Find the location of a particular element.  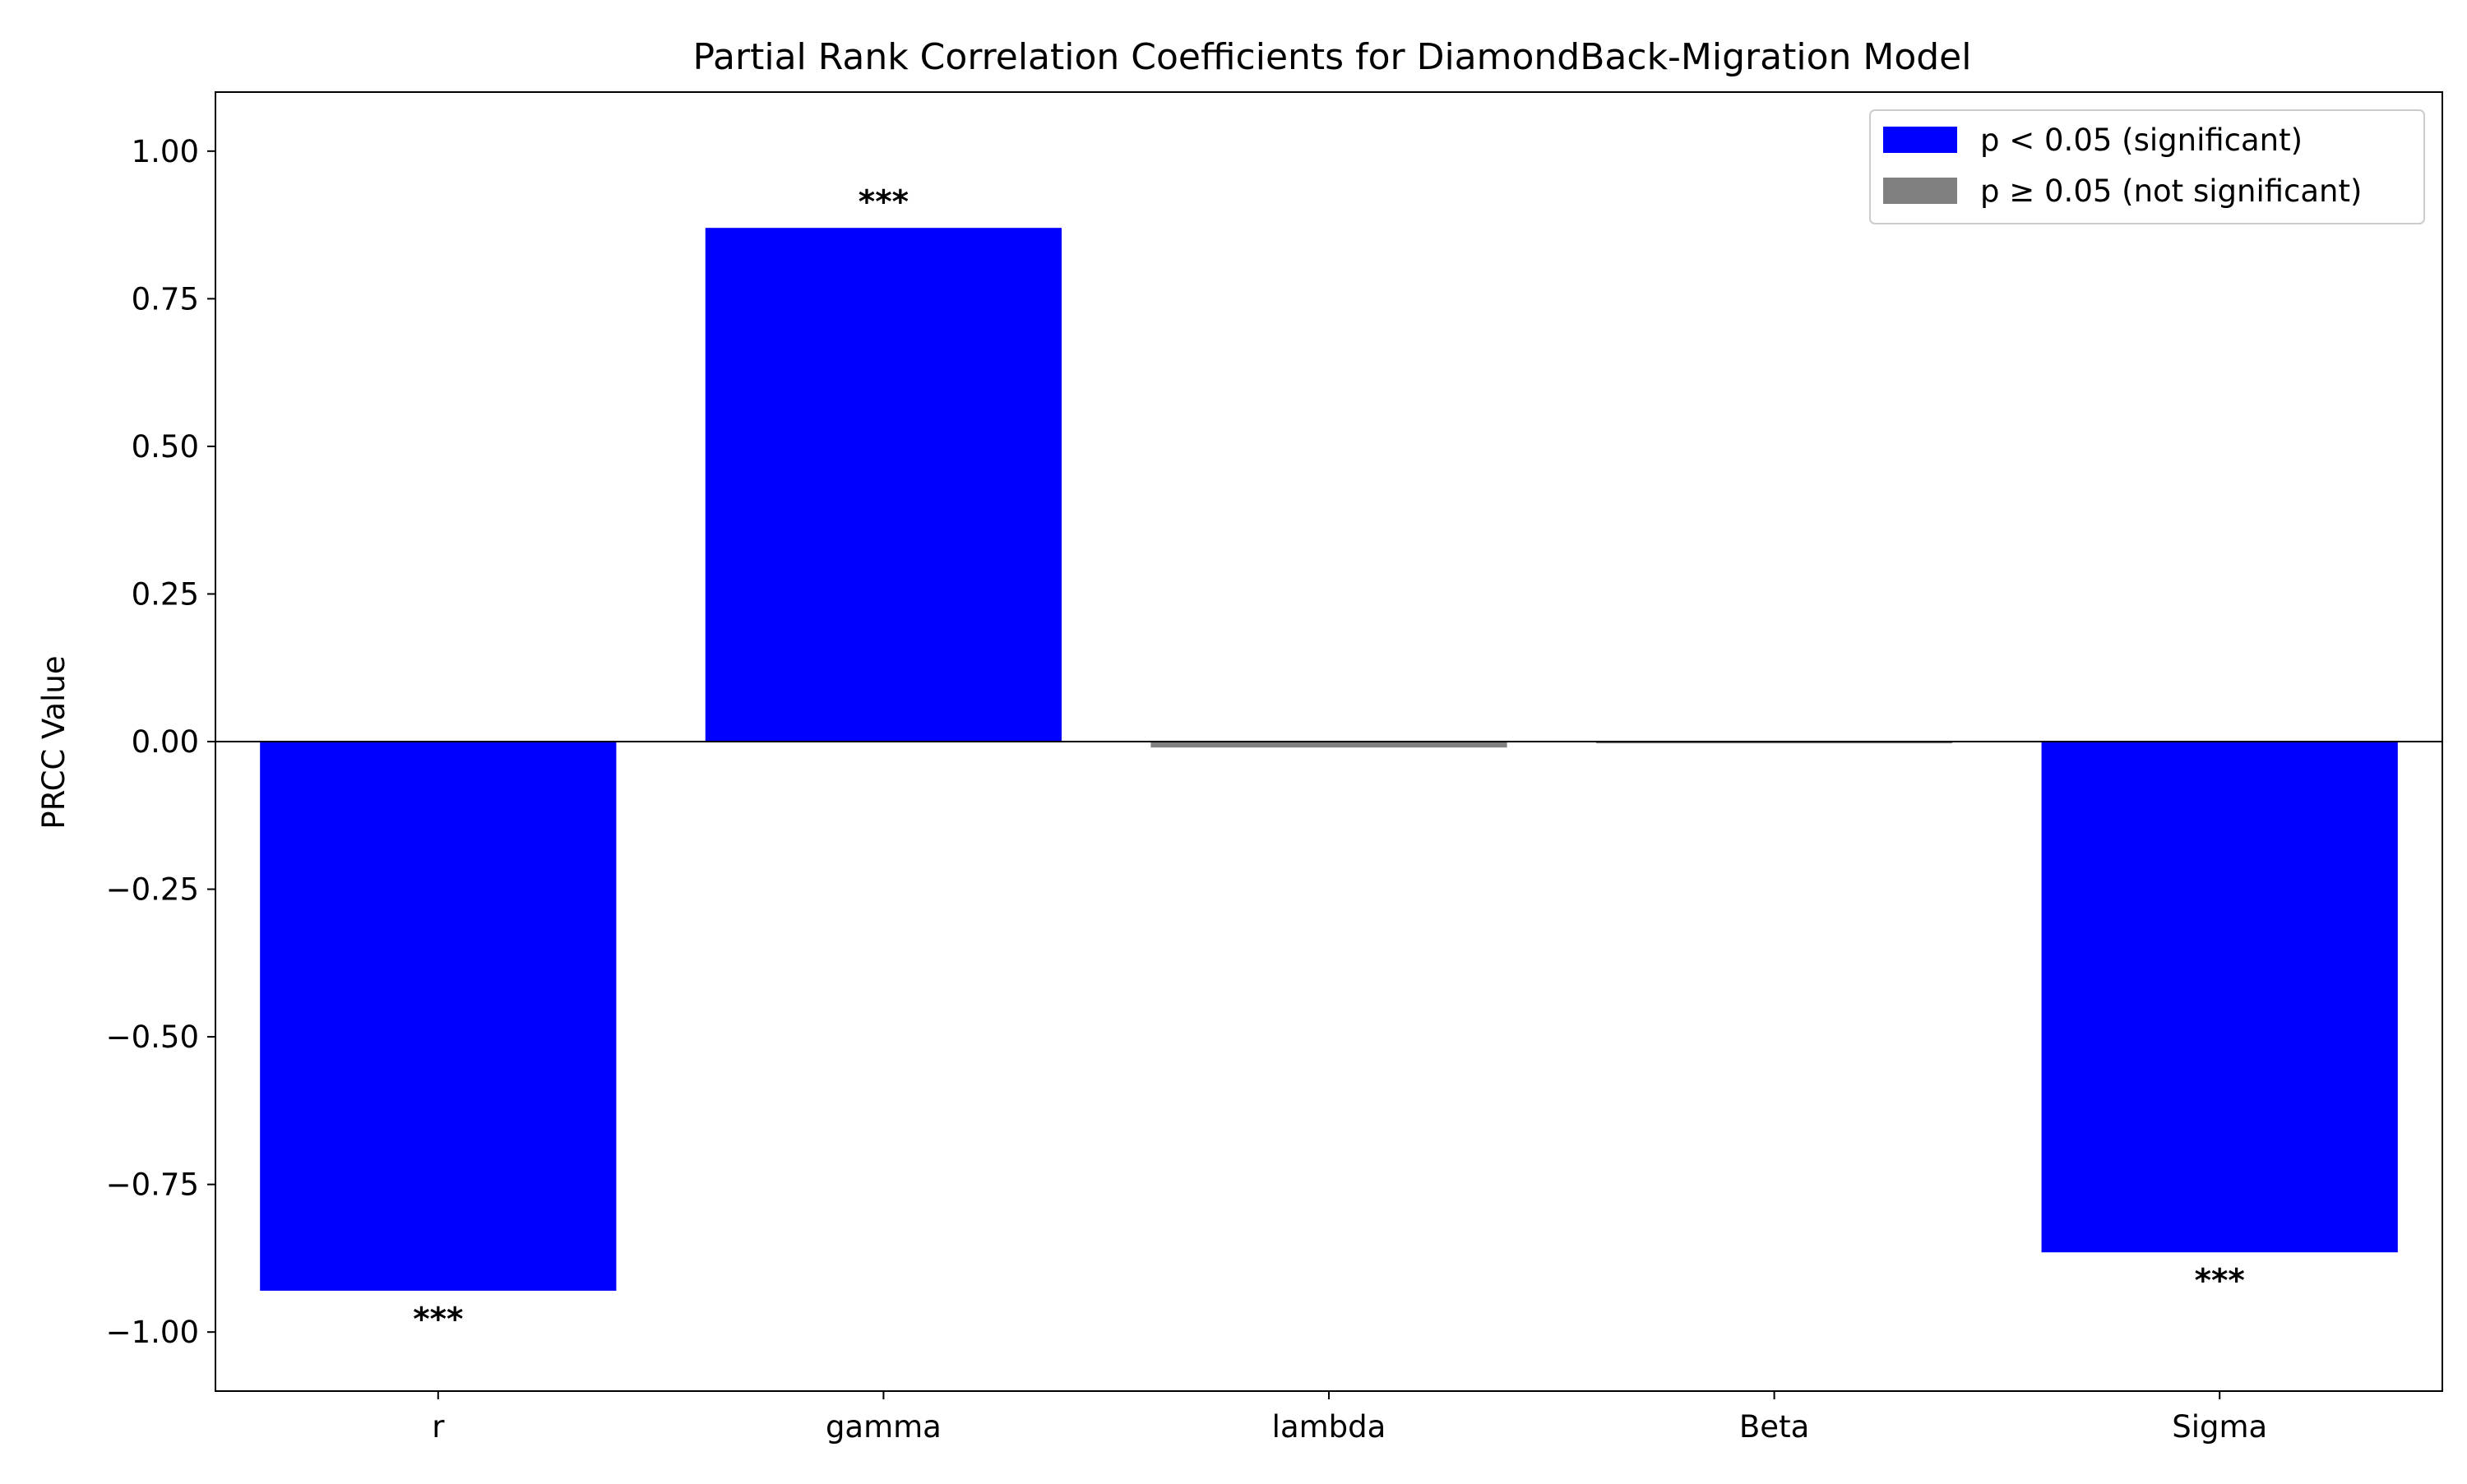

bar-Sigma is located at coordinates (2219, 998).